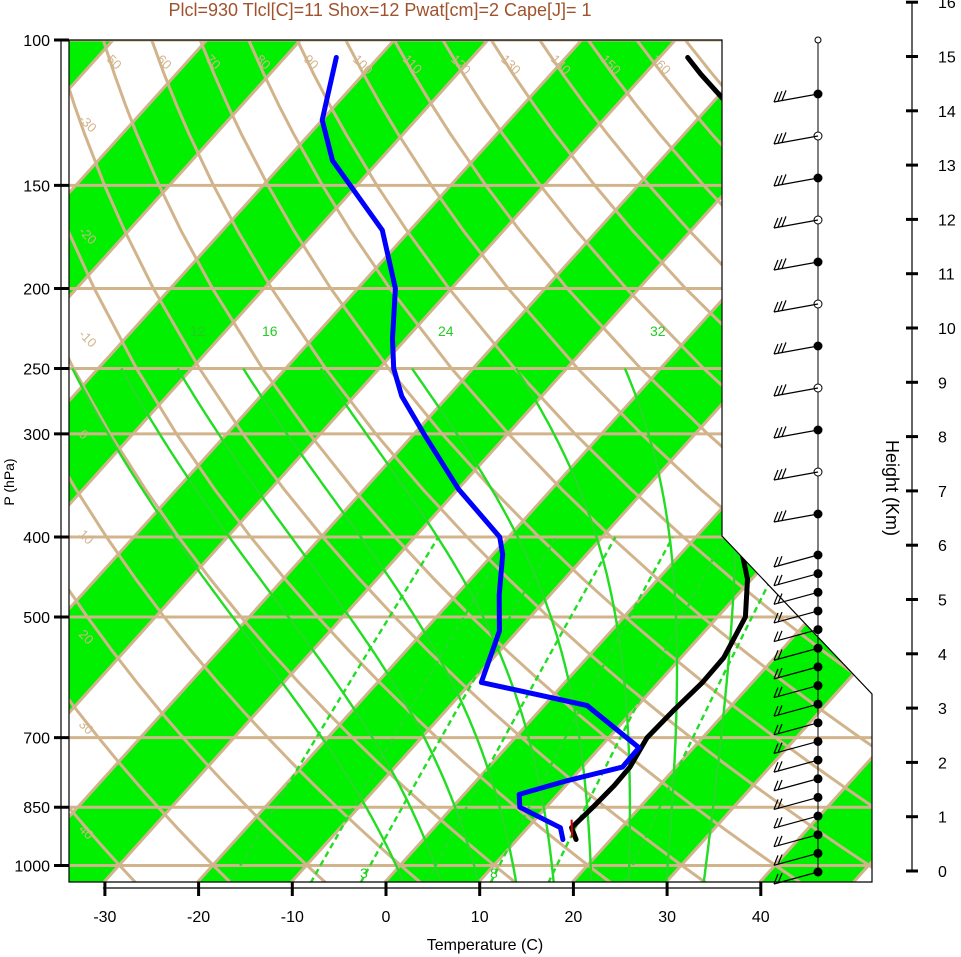 This screenshot has height=957, width=961. Describe the element at coordinates (36, 435) in the screenshot. I see `y-tick-label: 300` at that location.